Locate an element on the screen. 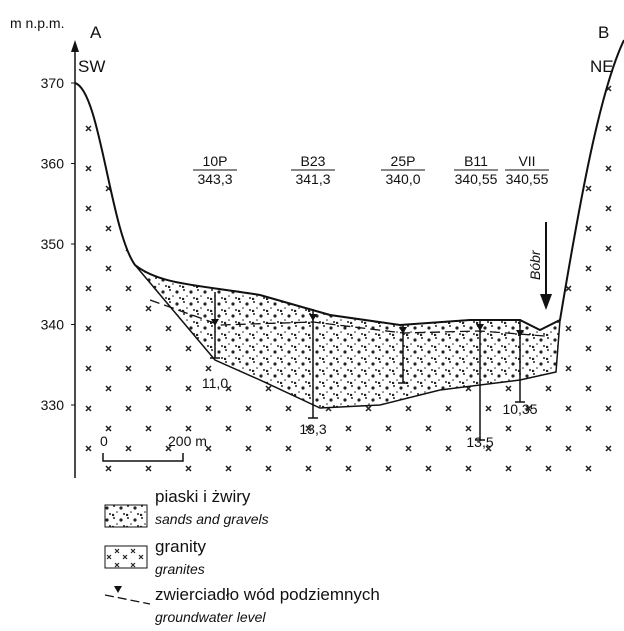 Image resolution: width=624 pixels, height=631 pixels. scale-bar is located at coordinates (143, 457).